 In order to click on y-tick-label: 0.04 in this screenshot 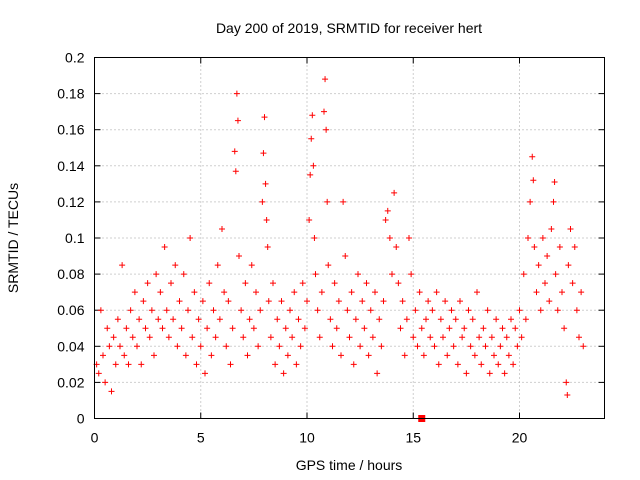, I will do `click(70, 346)`.